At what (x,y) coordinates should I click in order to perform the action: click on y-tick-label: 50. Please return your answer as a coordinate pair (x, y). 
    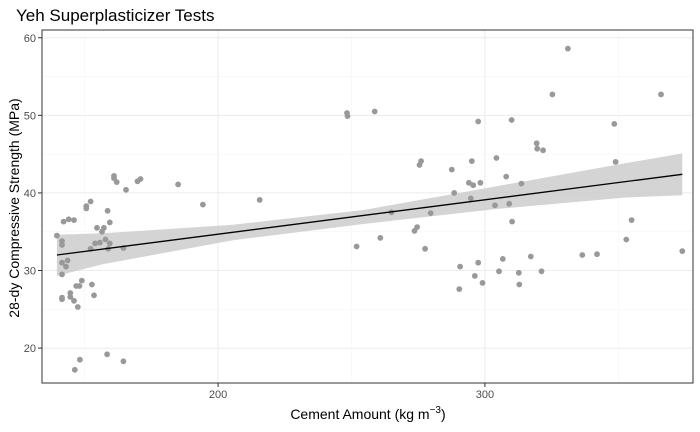
    Looking at the image, I should click on (30, 116).